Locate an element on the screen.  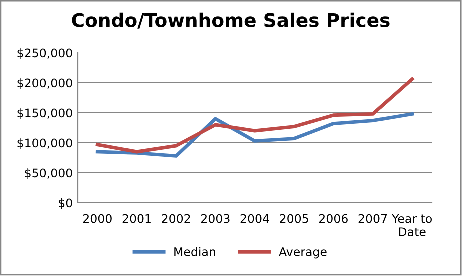
y-tick-label: $200,000 is located at coordinates (45, 84).